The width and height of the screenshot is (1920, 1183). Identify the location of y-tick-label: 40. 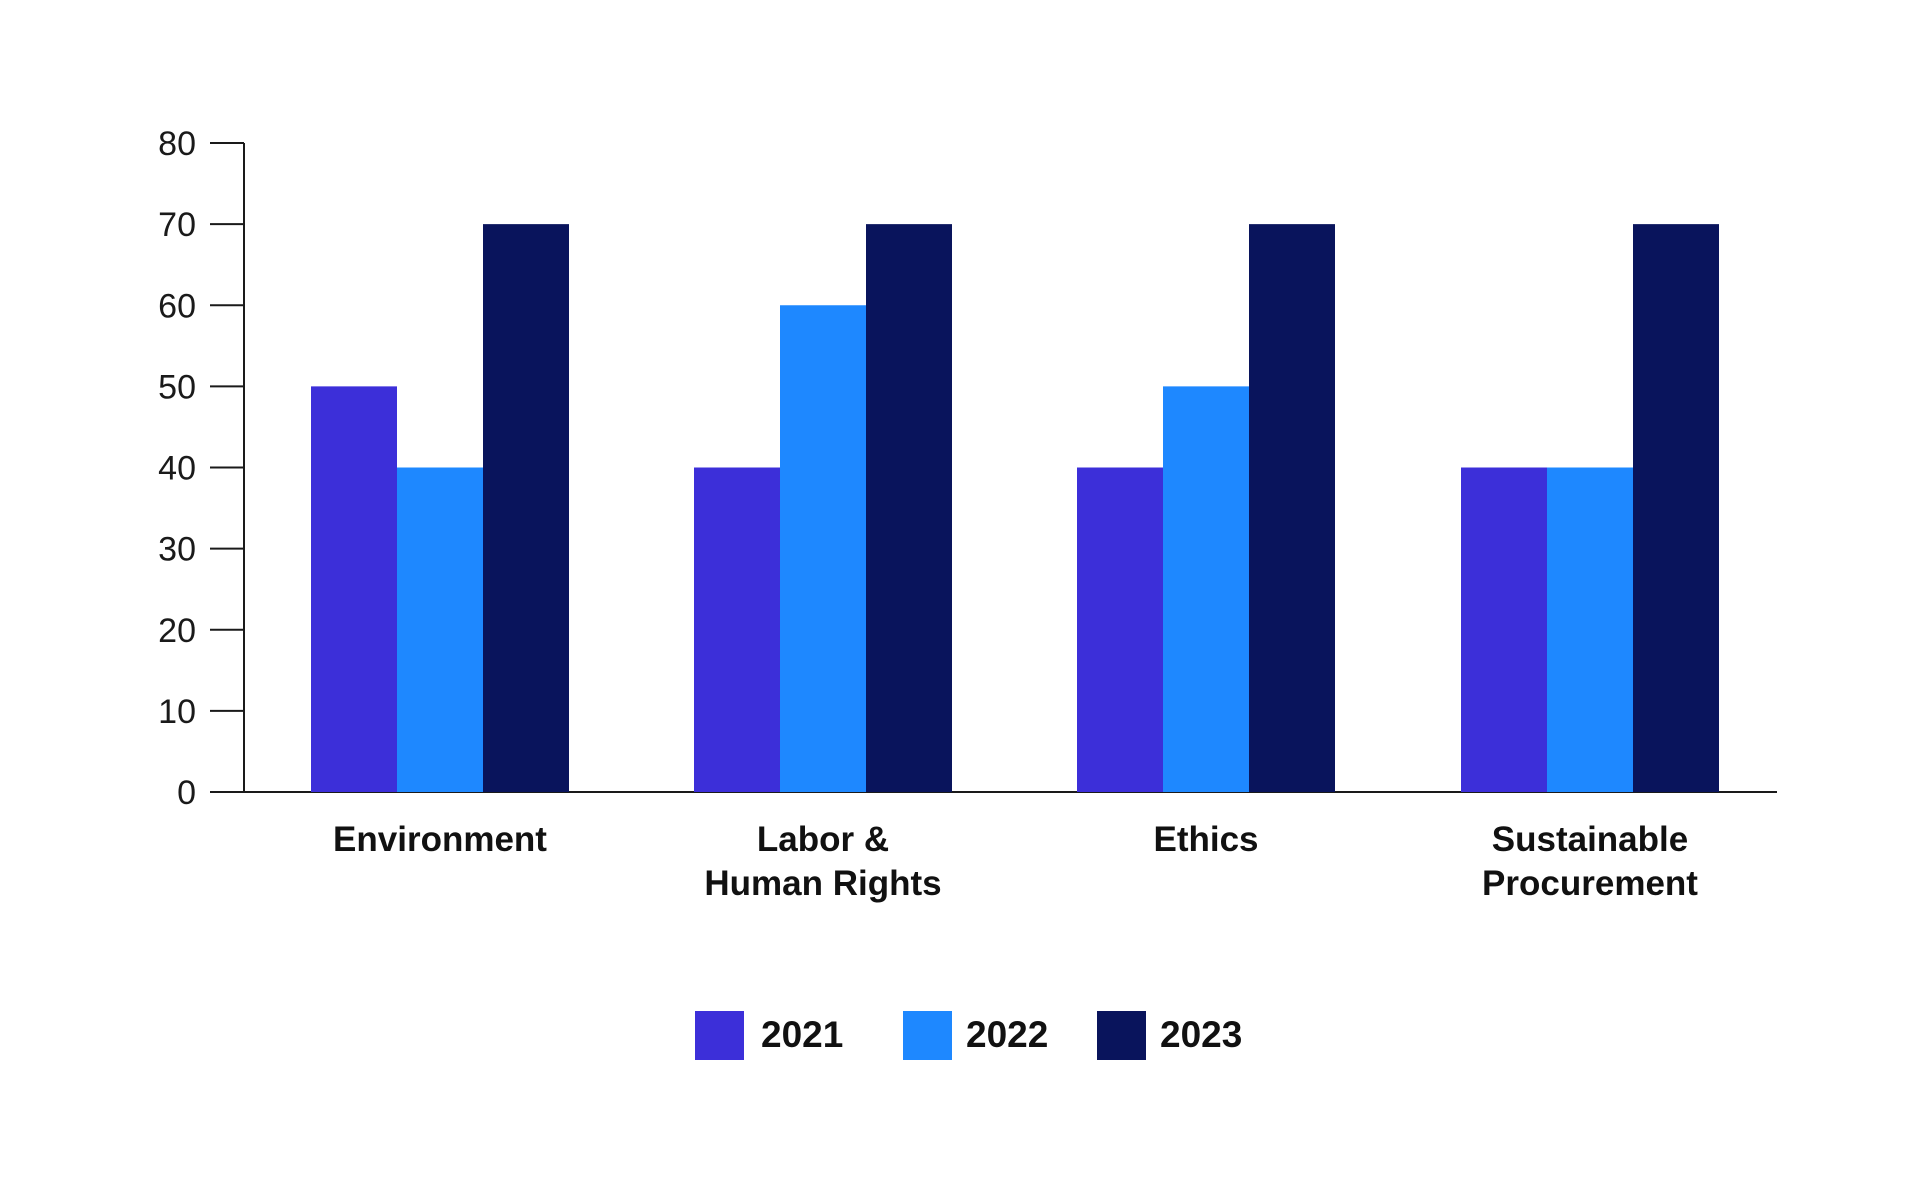
(177, 469).